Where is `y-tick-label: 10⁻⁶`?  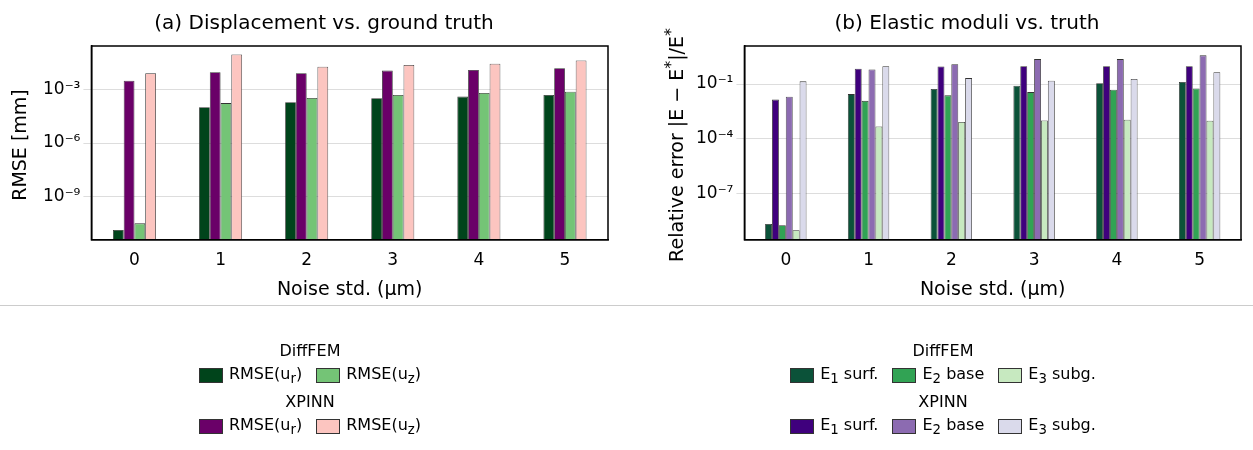 y-tick-label: 10⁻⁶ is located at coordinates (62, 141).